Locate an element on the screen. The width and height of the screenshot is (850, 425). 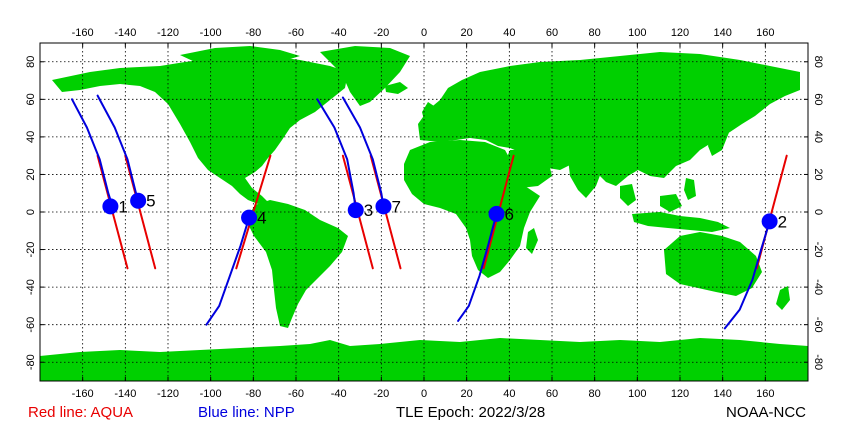
satellite-label: 2 is located at coordinates (782, 221).